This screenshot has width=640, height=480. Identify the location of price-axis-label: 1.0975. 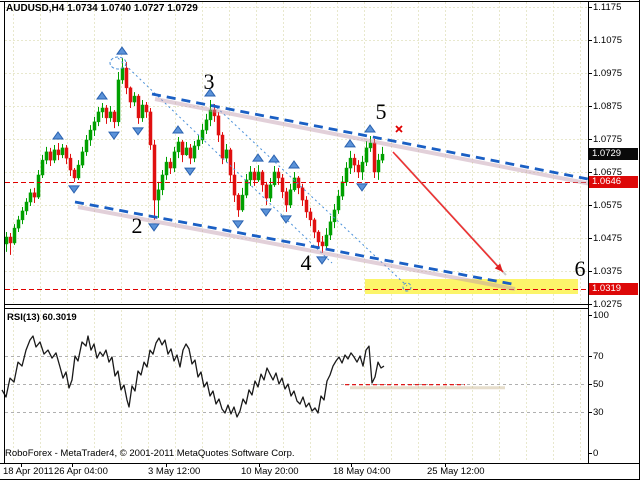
(608, 73).